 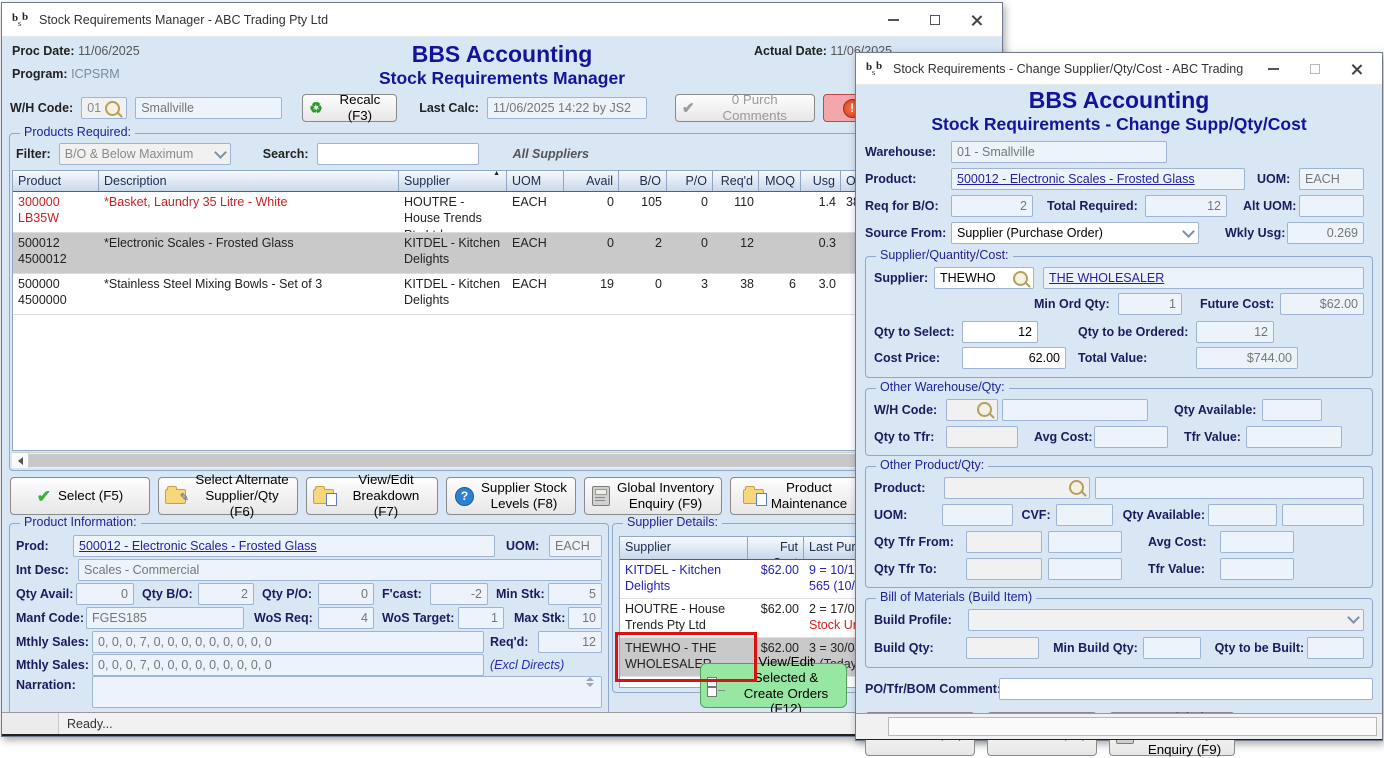 I want to click on source-from-dropdown: Supplier (Purchase Order), so click(x=1075, y=233).